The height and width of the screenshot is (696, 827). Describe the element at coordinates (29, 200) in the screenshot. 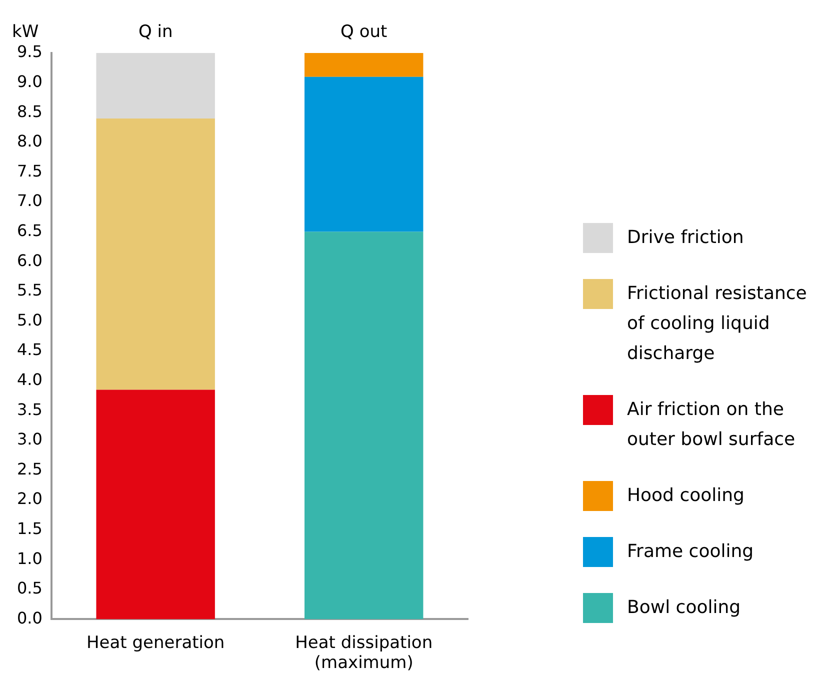

I see `y-tick-label: 7.0` at that location.